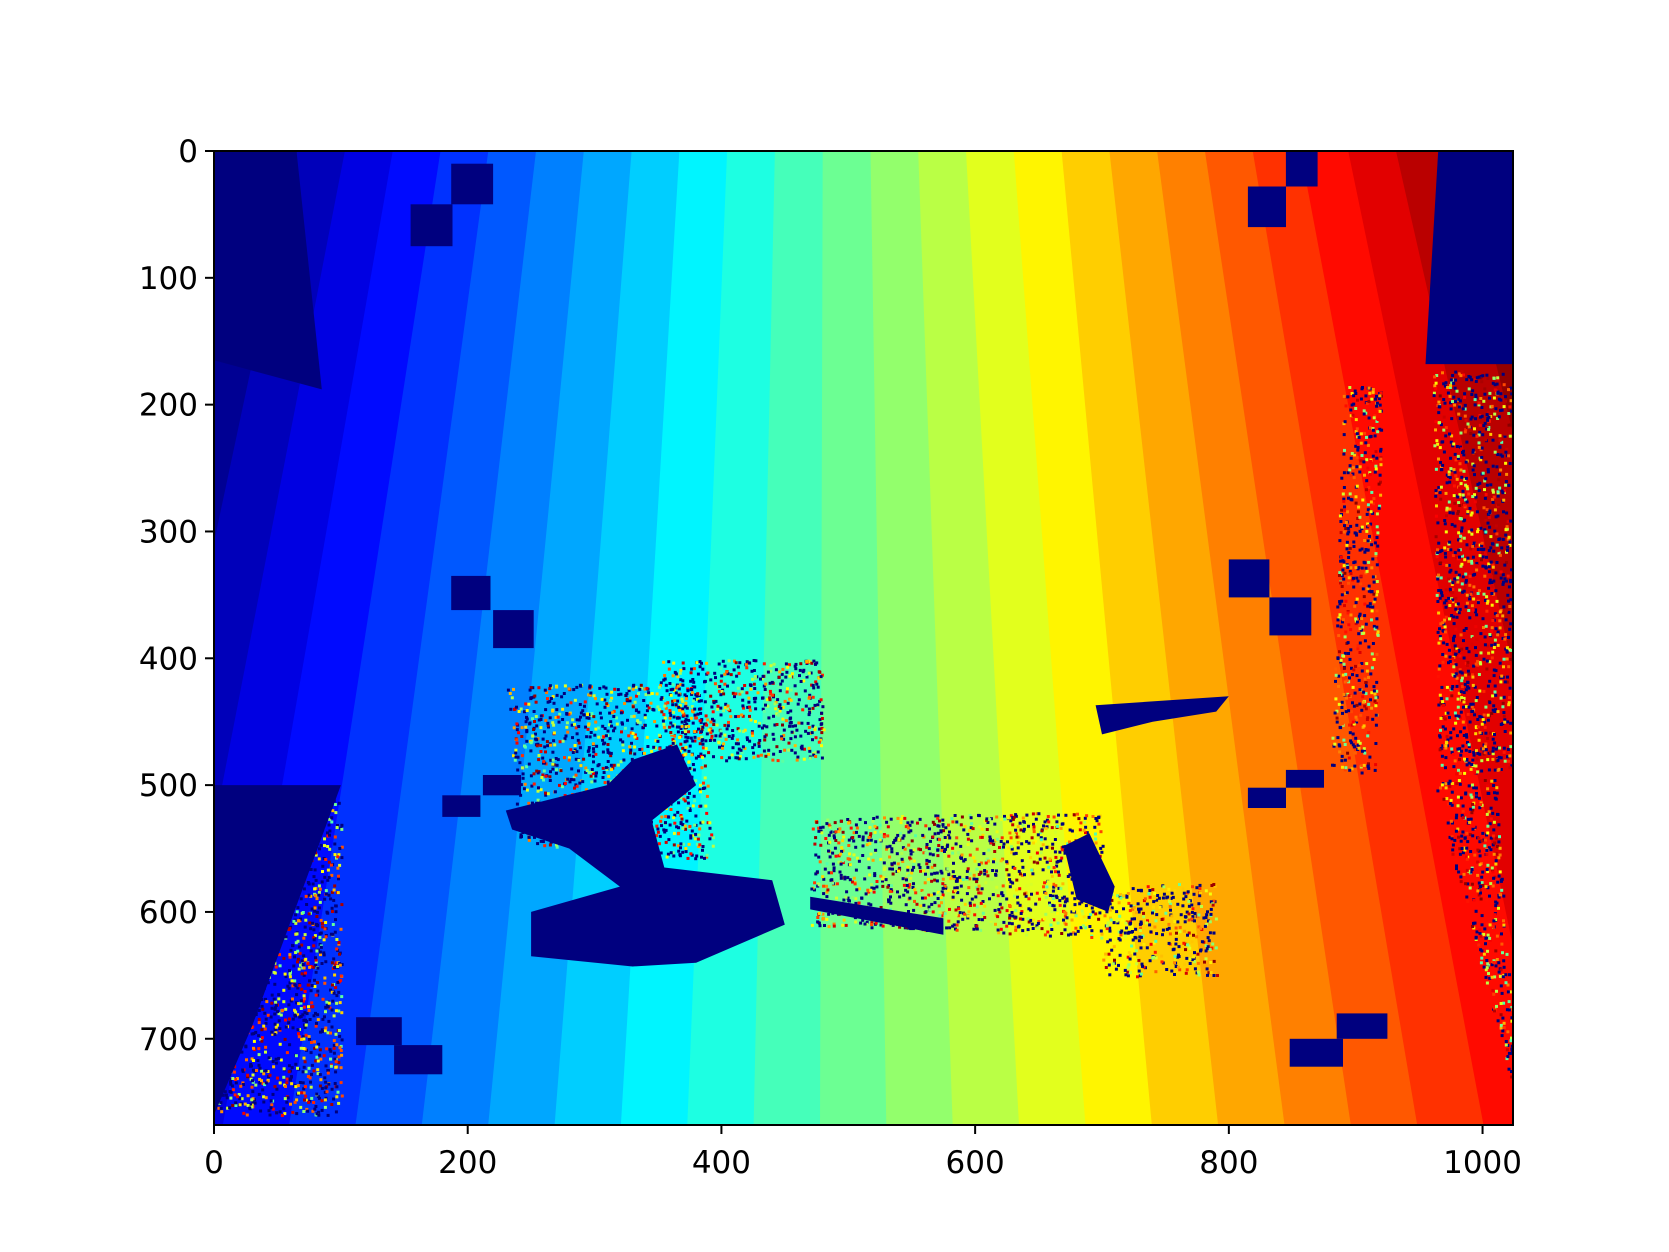 Image resolution: width=1669 pixels, height=1252 pixels. Describe the element at coordinates (467, 1163) in the screenshot. I see `x-tick-label: 200` at that location.